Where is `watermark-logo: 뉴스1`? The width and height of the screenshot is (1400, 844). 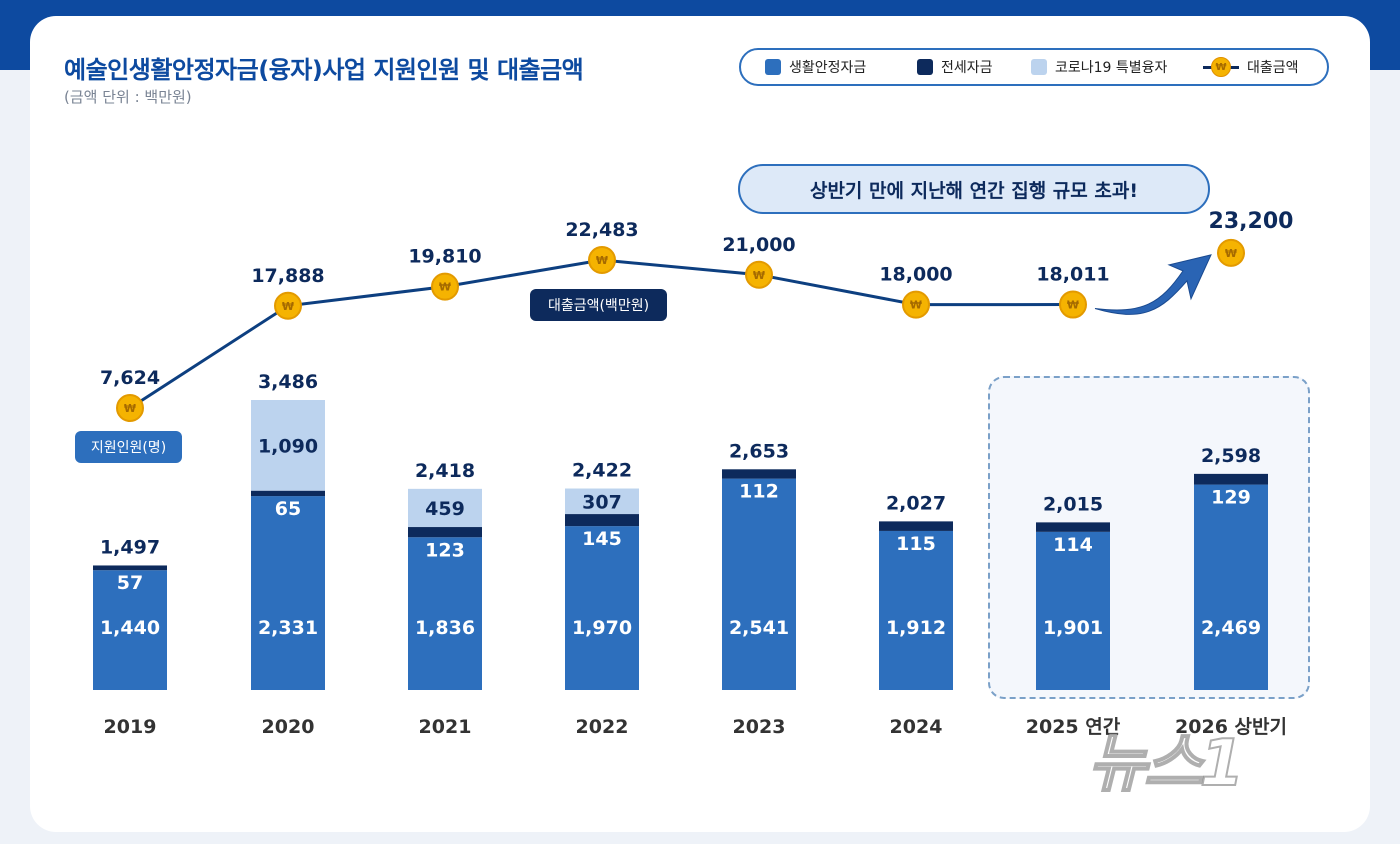
watermark-logo: 뉴스1 is located at coordinates (1166, 764).